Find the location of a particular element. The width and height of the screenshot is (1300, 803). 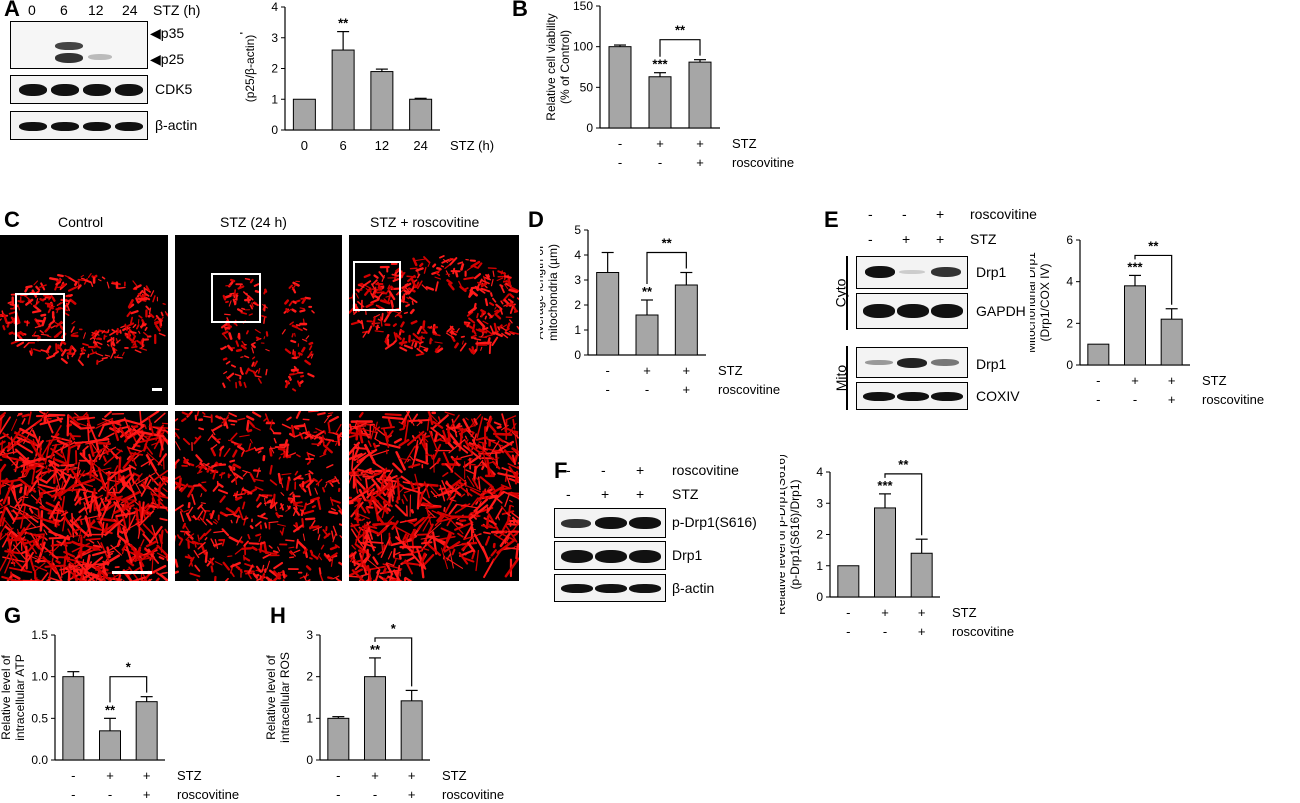

scale-bar is located at coordinates (157, 389).